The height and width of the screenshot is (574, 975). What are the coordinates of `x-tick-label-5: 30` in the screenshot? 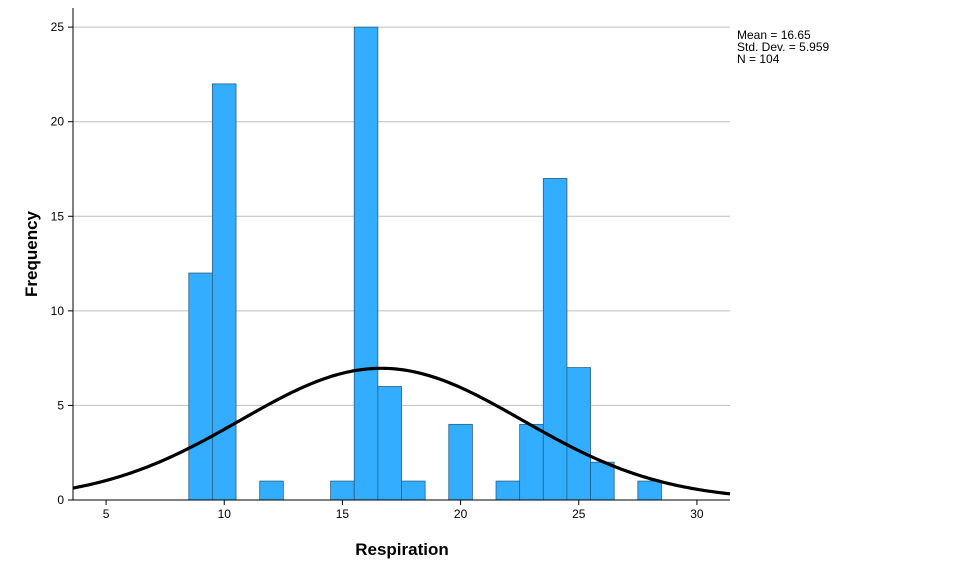 It's located at (697, 514).